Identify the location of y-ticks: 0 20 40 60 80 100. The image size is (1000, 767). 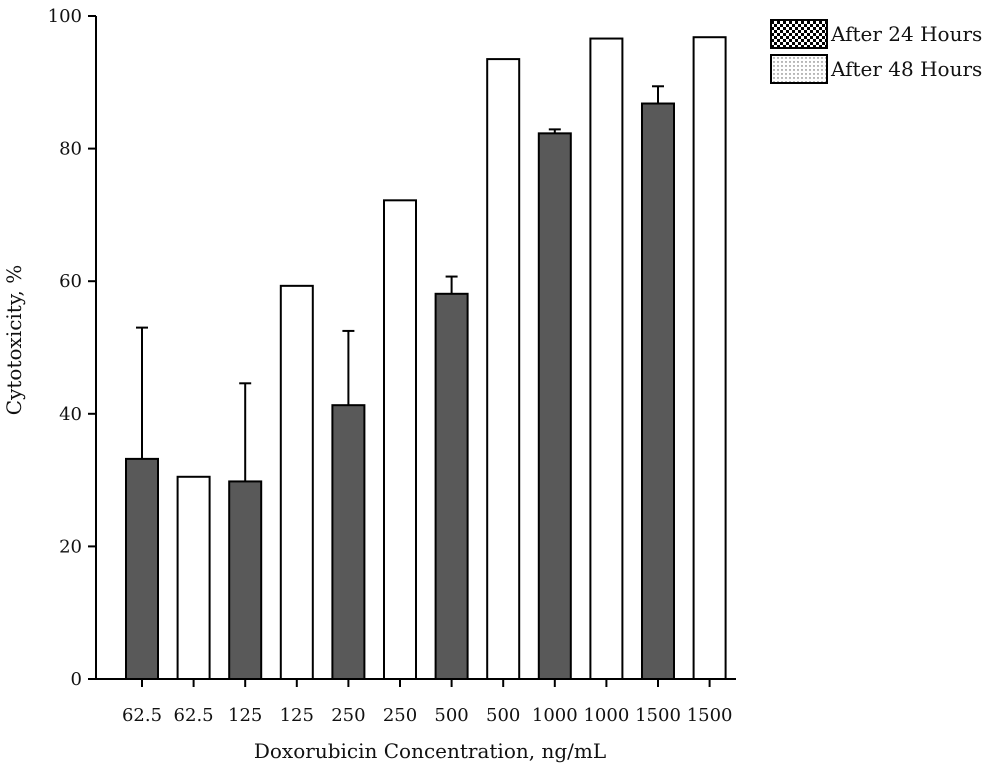
(72, 348).